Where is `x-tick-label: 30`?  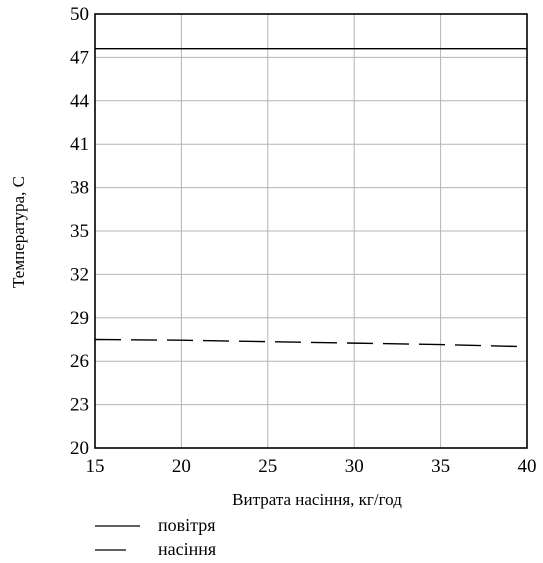
x-tick-label: 30 is located at coordinates (354, 466).